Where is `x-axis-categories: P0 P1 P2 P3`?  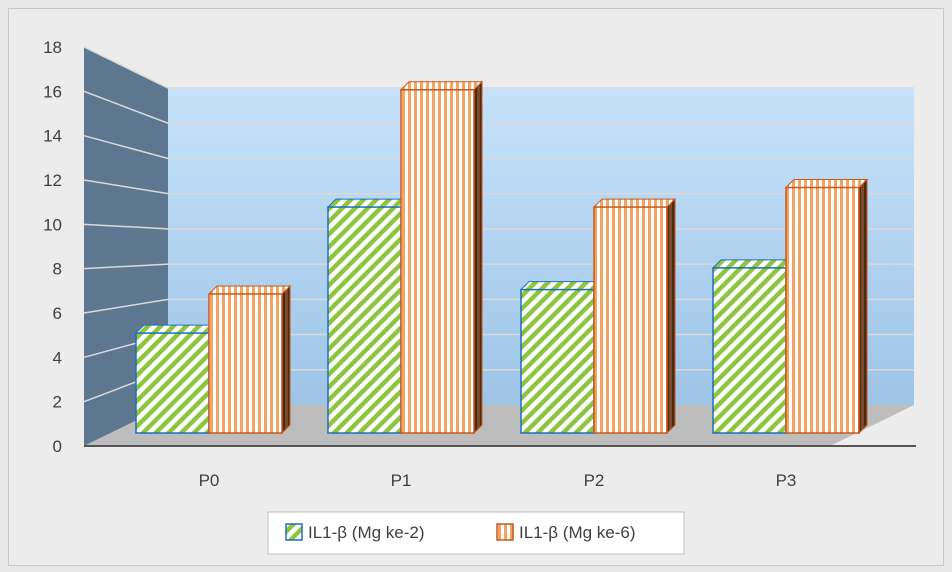 x-axis-categories: P0 P1 P2 P3 is located at coordinates (498, 480).